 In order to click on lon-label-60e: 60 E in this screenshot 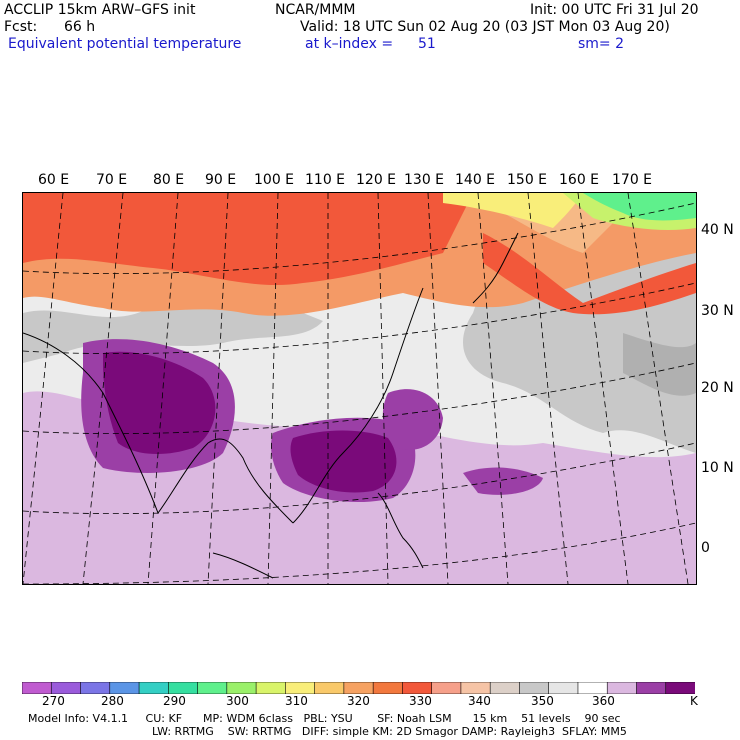, I will do `click(54, 180)`.